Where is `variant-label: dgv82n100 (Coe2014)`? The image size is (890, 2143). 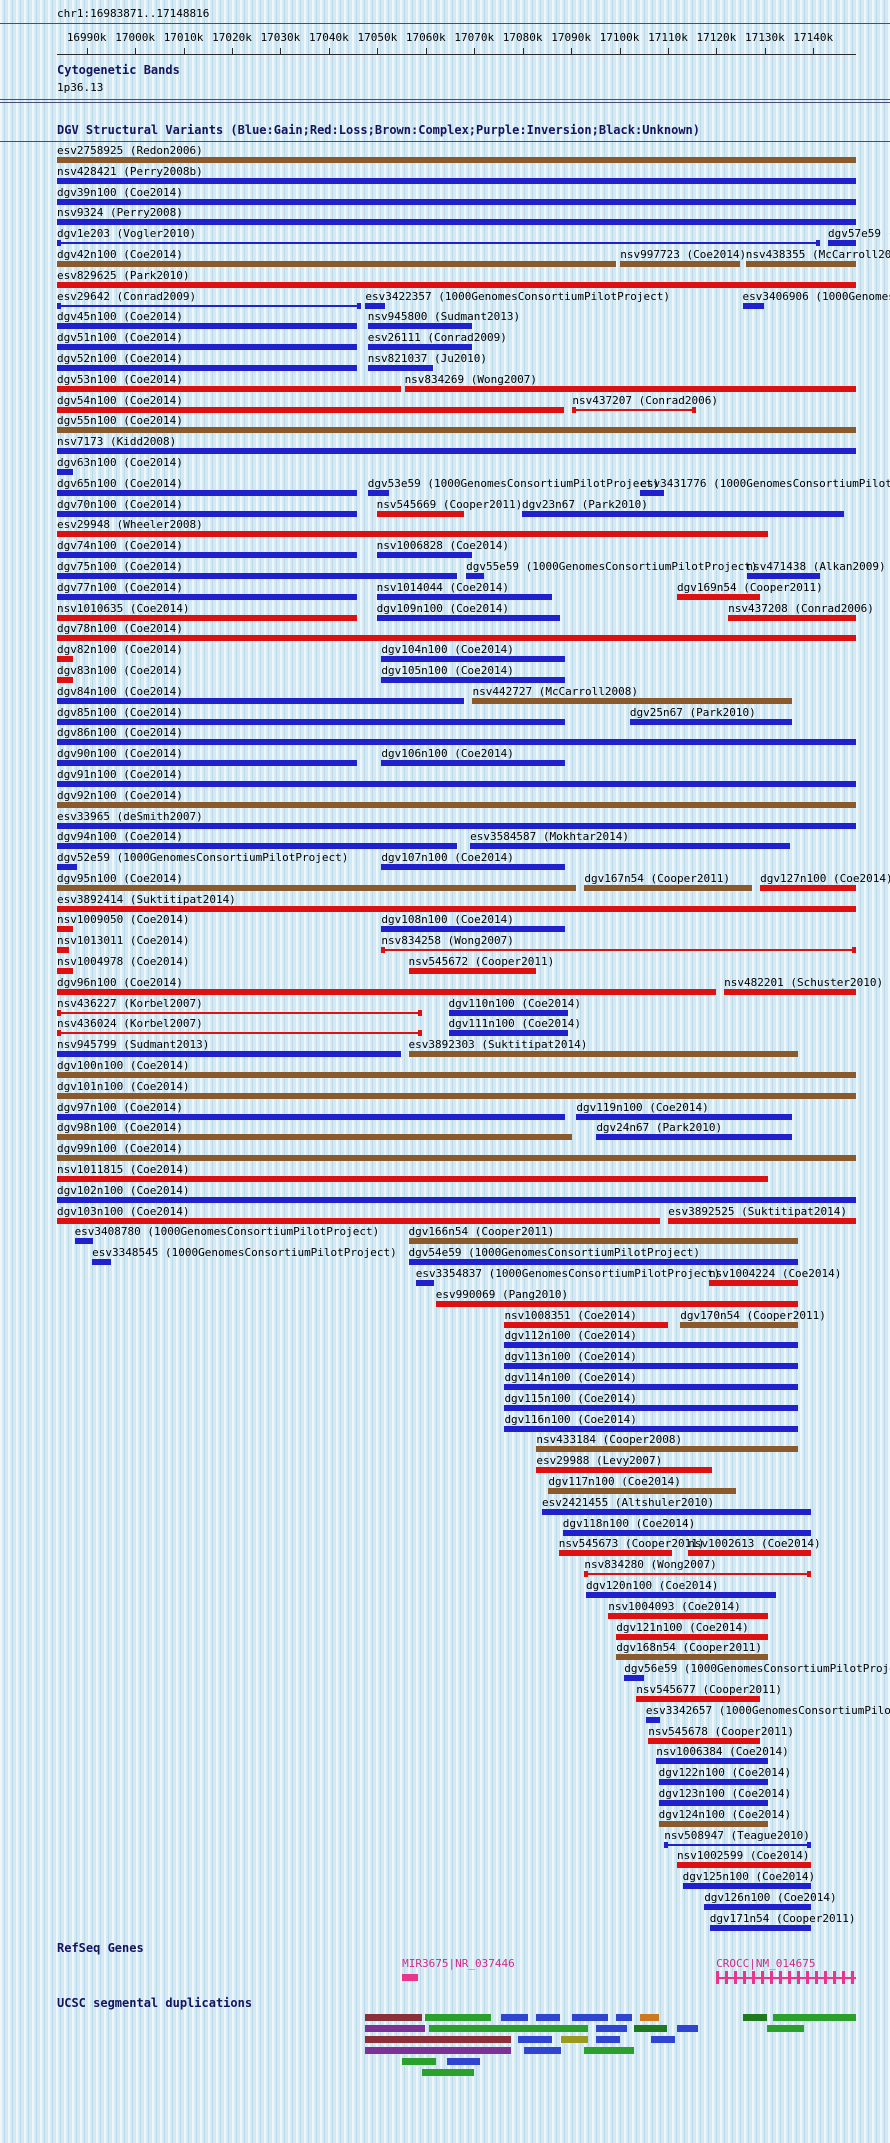
variant-label: dgv82n100 (Coe2014) is located at coordinates (120, 650).